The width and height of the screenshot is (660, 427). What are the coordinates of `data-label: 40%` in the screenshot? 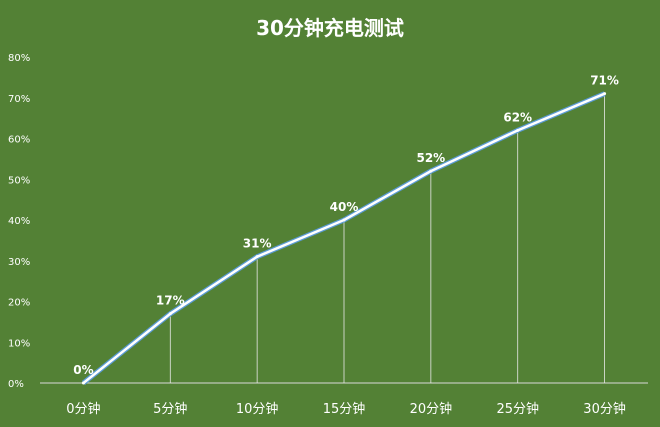 It's located at (344, 207).